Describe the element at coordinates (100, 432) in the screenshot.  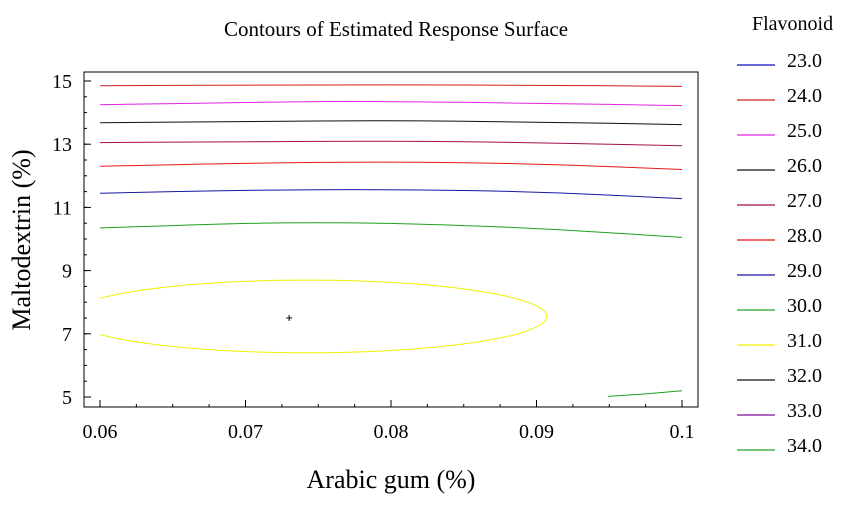
I see `x-tick-label: 0.06` at that location.